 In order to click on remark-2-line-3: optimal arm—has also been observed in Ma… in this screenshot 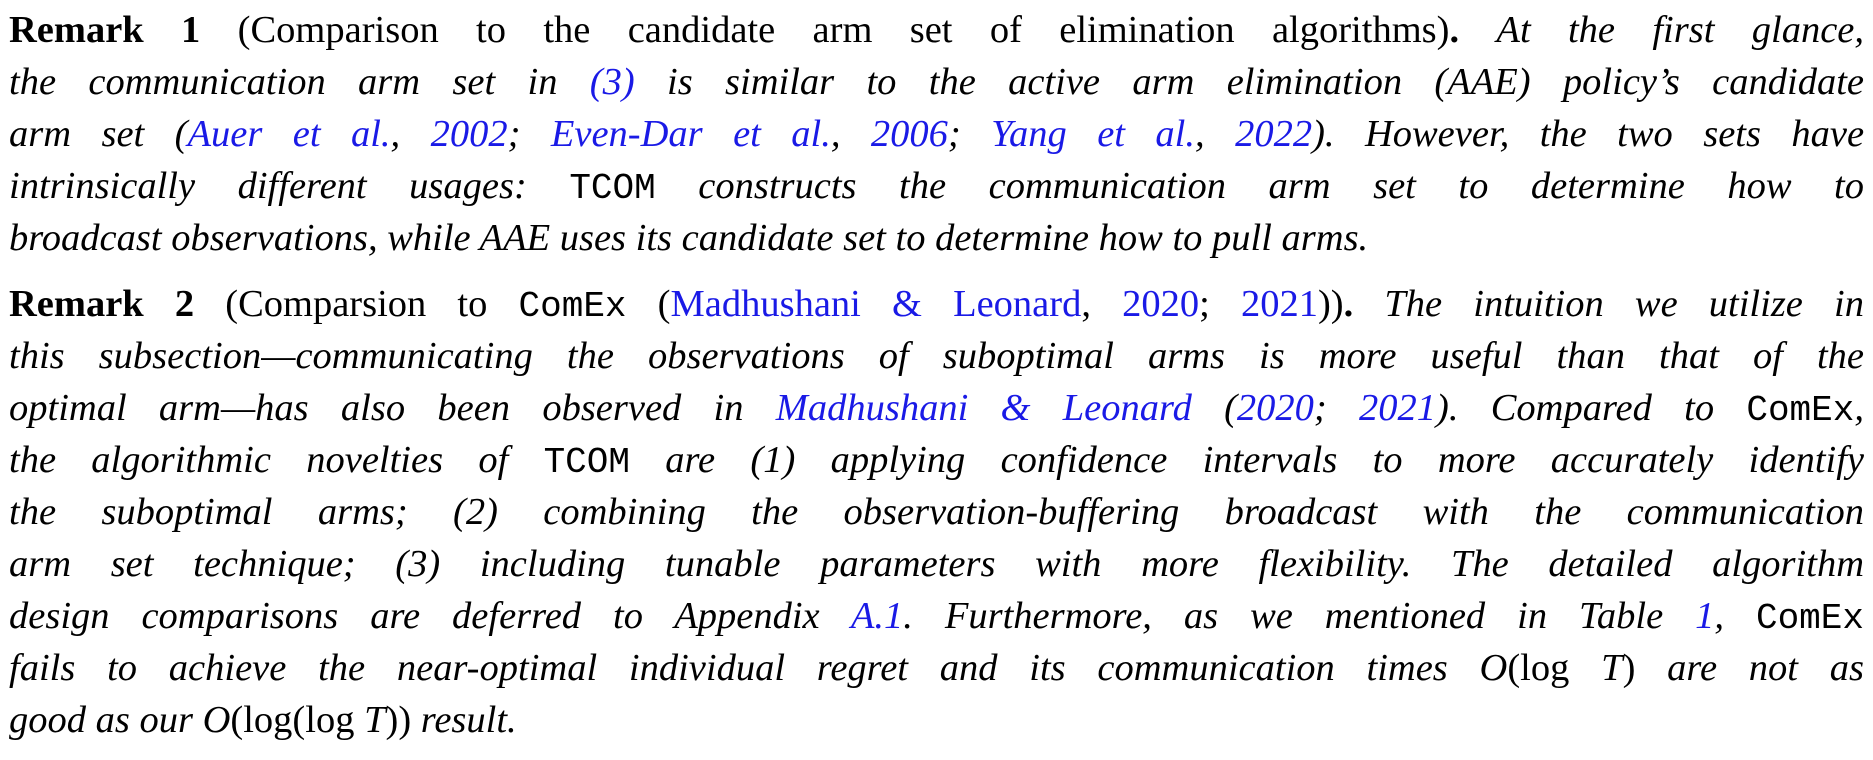, I will do `click(936, 408)`.